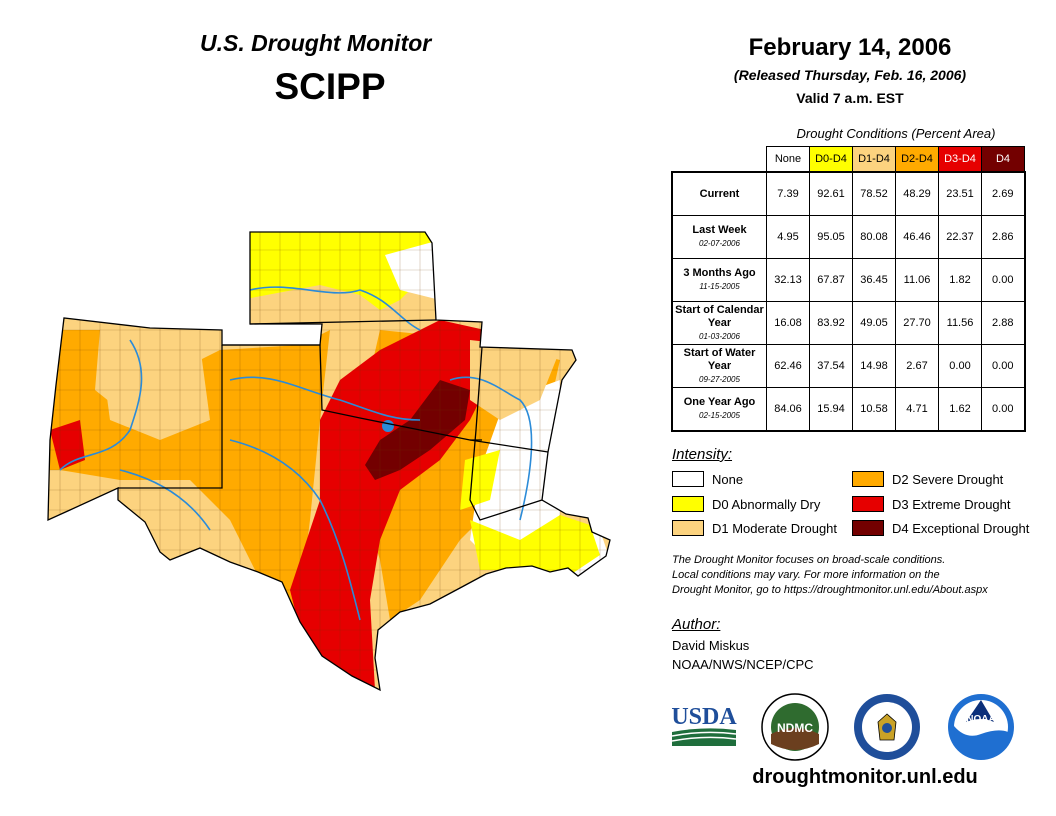  What do you see at coordinates (940, 528) in the screenshot?
I see `legend-item-d4: D4 Exceptional Drought` at bounding box center [940, 528].